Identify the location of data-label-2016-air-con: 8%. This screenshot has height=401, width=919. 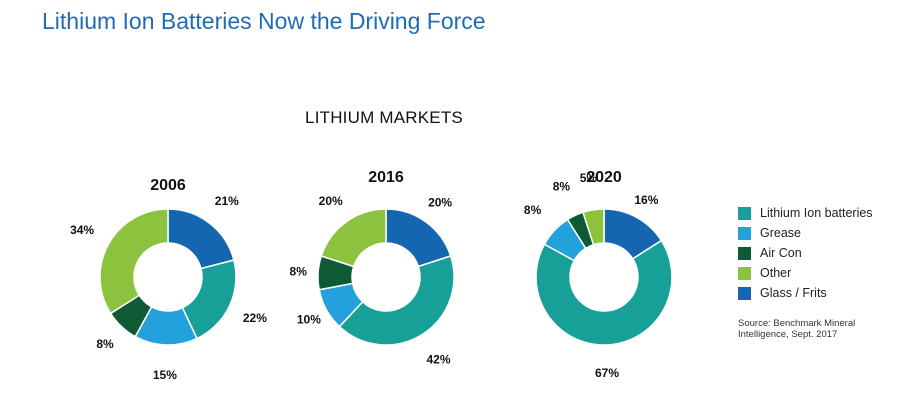
(299, 272).